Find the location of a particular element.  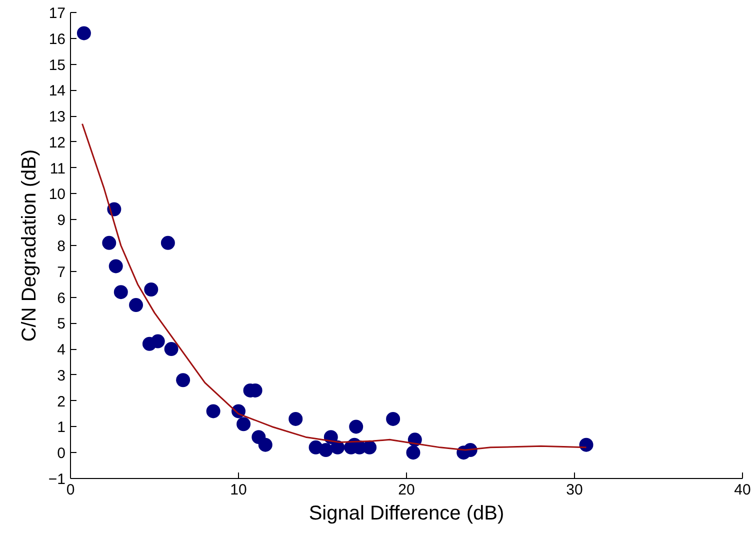

y-tick-label: 8 is located at coordinates (61, 246).